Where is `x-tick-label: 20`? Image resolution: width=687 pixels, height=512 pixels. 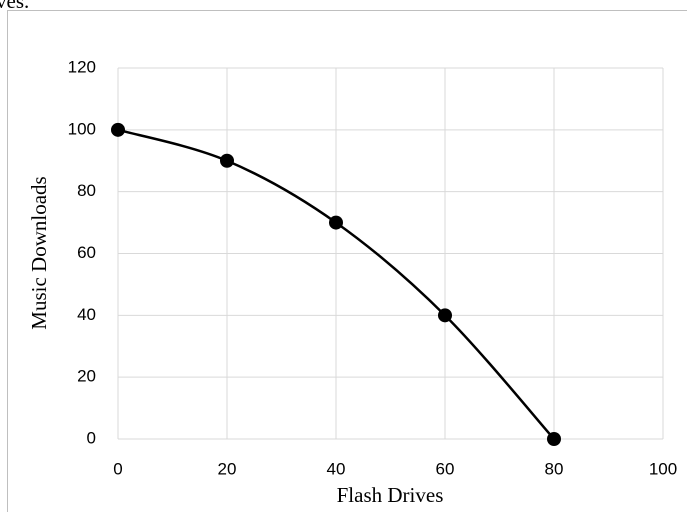
x-tick-label: 20 is located at coordinates (227, 468).